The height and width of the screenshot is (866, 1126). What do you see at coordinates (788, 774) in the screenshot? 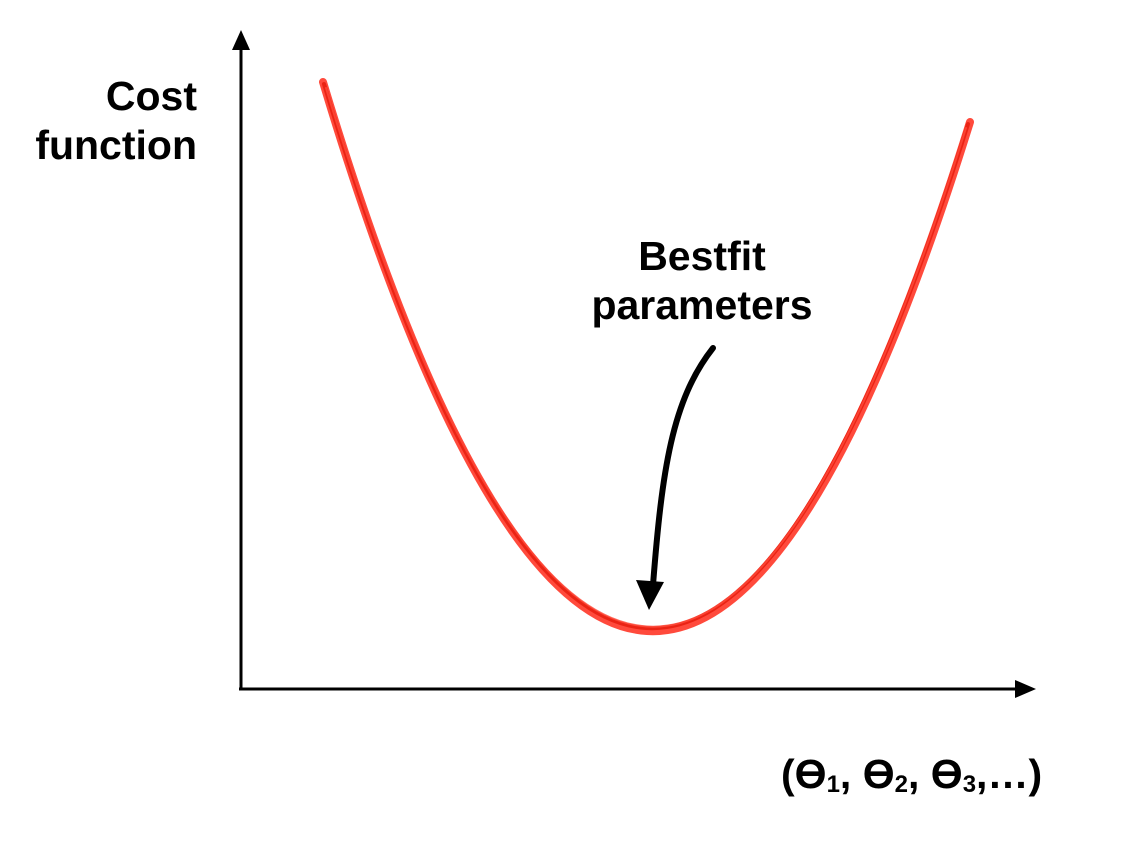
I see `x-label-open: (` at bounding box center [788, 774].